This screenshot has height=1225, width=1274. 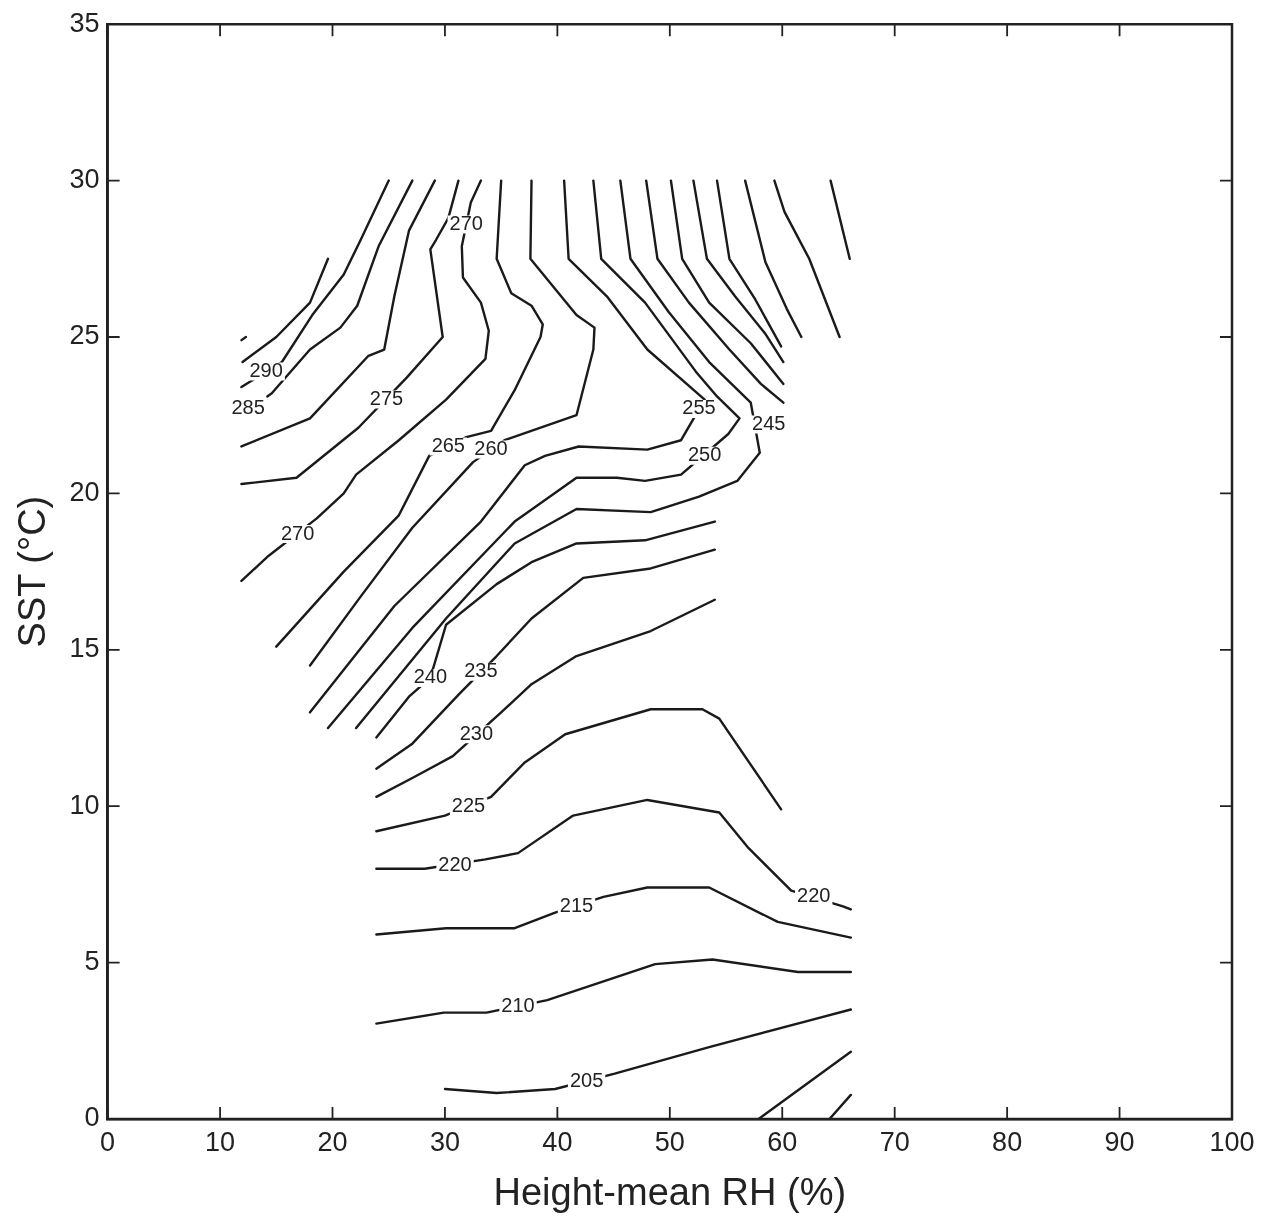 I want to click on annotation: 215, so click(x=576, y=904).